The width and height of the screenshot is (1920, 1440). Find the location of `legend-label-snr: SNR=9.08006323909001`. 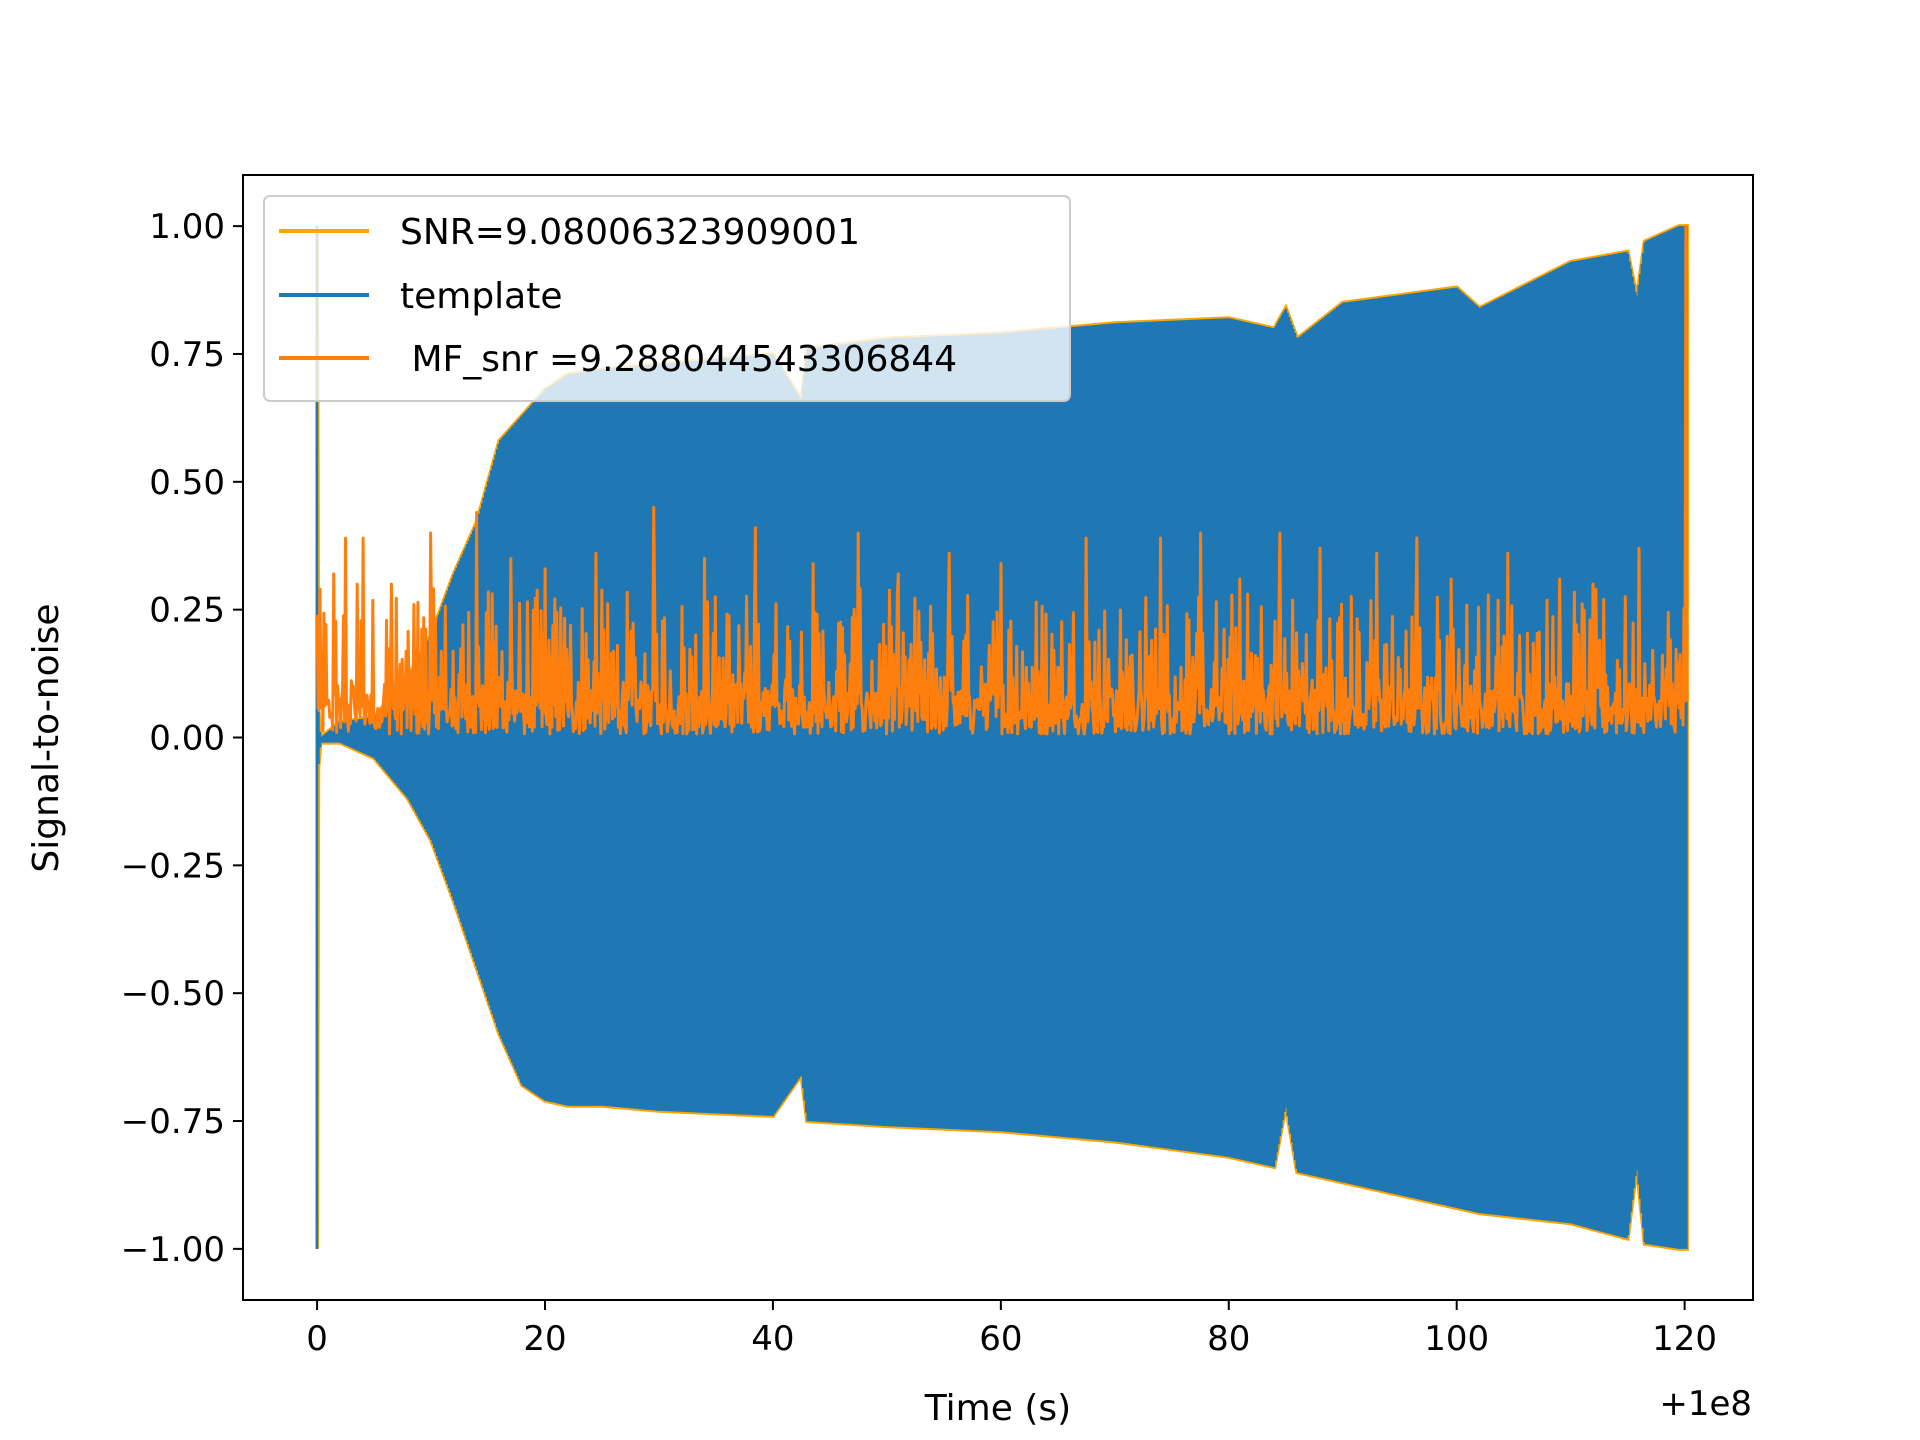

legend-label-snr: SNR=9.08006323909001 is located at coordinates (630, 232).